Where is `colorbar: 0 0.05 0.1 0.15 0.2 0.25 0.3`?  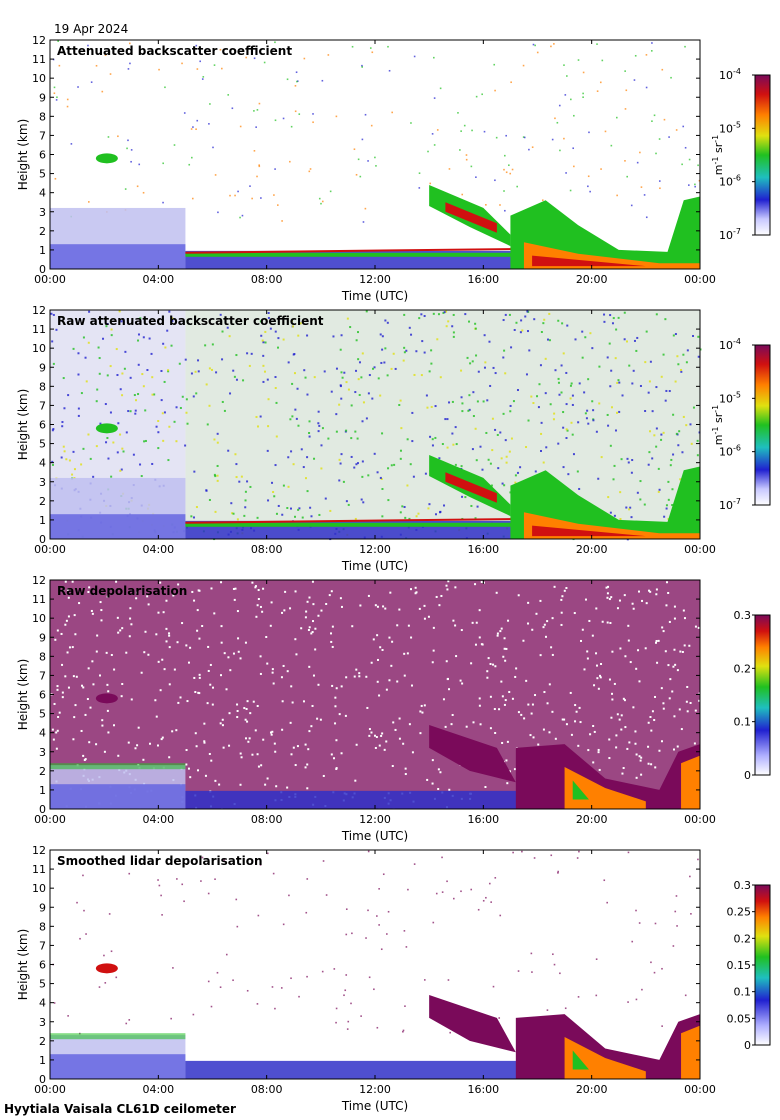
colorbar: 0 0.05 0.1 0.15 0.2 0.25 0.3 is located at coordinates (749, 965).